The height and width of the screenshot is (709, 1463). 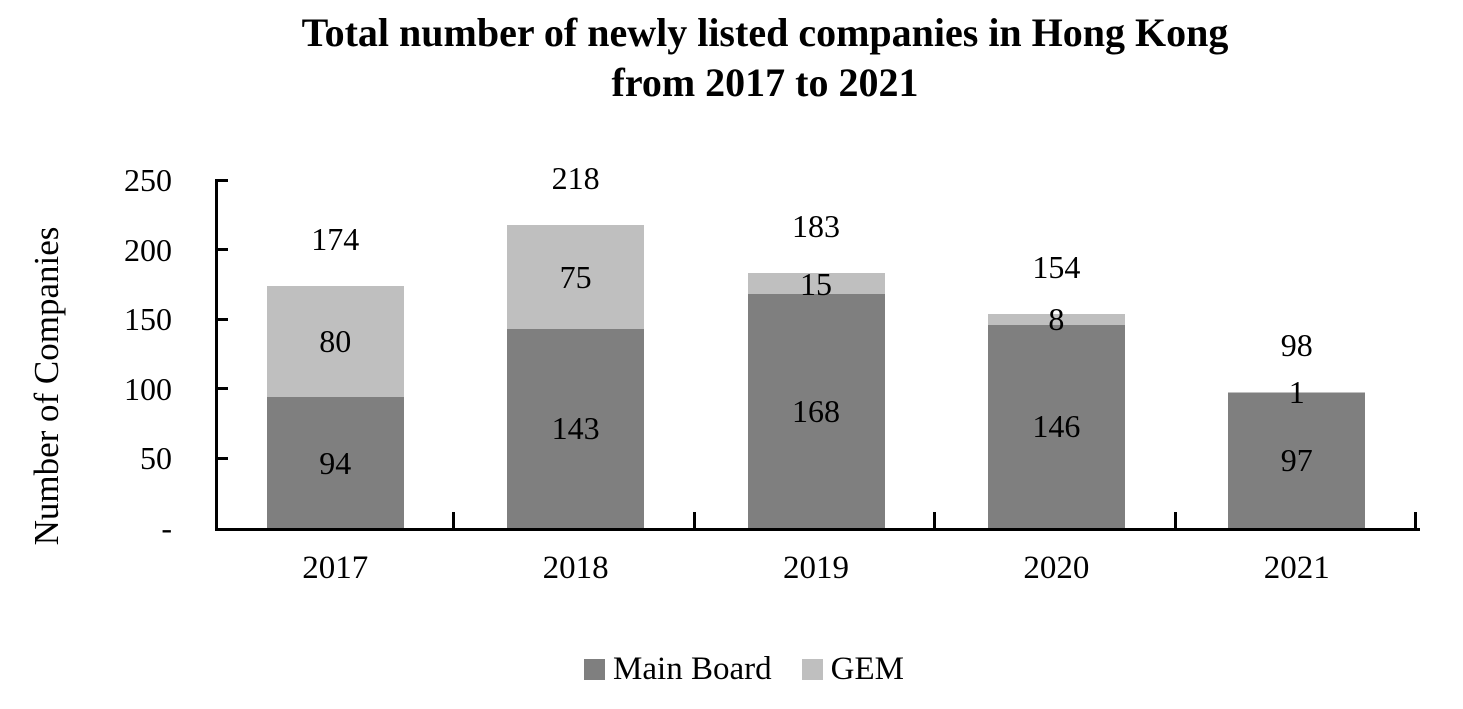 What do you see at coordinates (156, 458) in the screenshot?
I see `y-tick-label: 50` at bounding box center [156, 458].